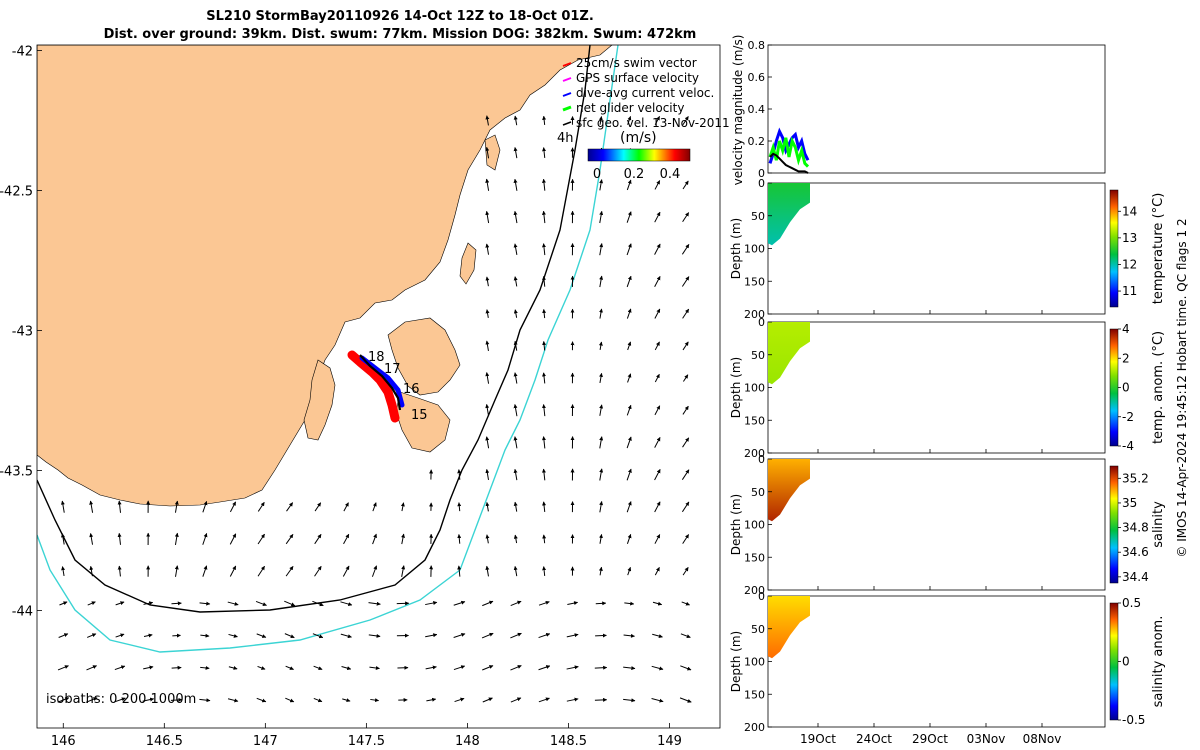 This screenshot has height=750, width=1200. What do you see at coordinates (22, 52) in the screenshot?
I see `map-y-tick-label: -42` at bounding box center [22, 52].